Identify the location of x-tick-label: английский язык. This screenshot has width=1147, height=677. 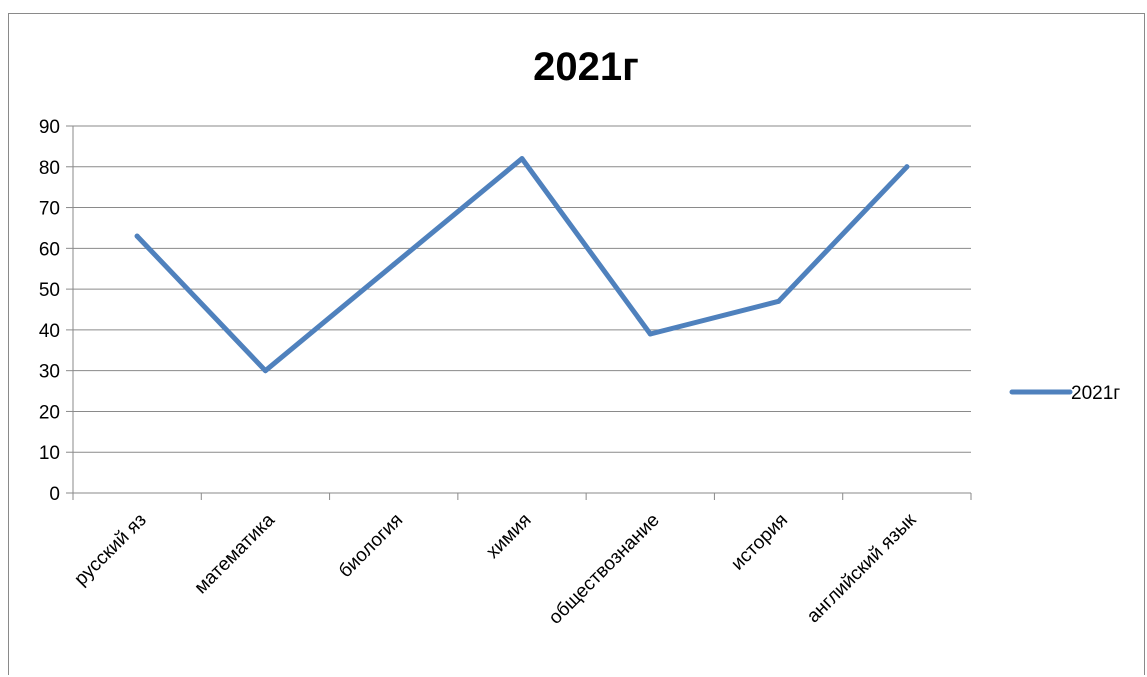
(862, 568).